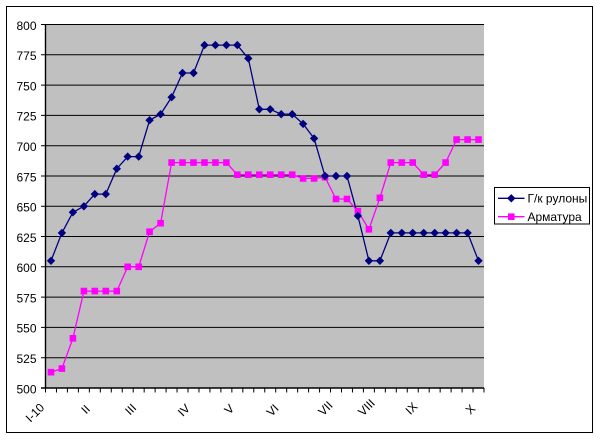 The image size is (600, 441). I want to click on svg-text: 550, so click(26, 329).